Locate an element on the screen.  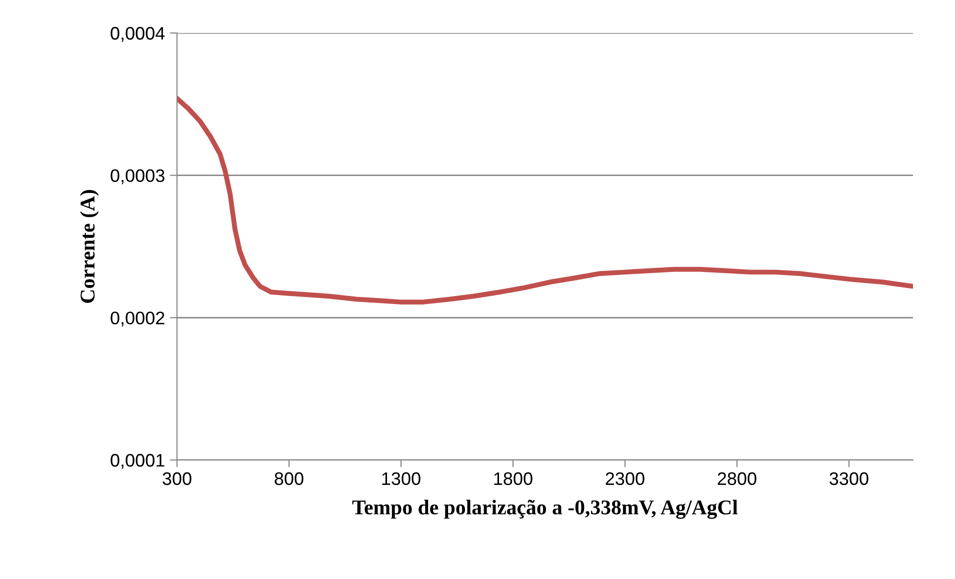
y-axis-title: Corrente (A) is located at coordinates (89, 246).